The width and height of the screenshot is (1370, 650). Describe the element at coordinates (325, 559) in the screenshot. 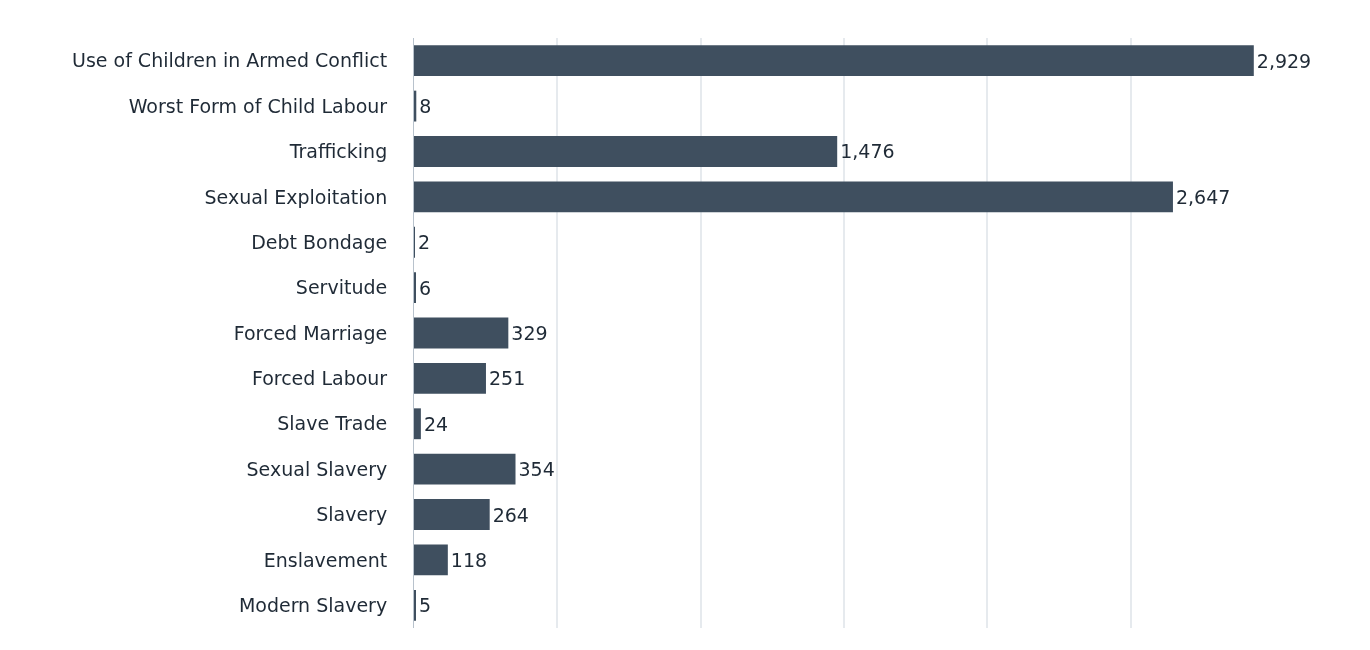

I see `y-tick-label: Enslavement` at that location.